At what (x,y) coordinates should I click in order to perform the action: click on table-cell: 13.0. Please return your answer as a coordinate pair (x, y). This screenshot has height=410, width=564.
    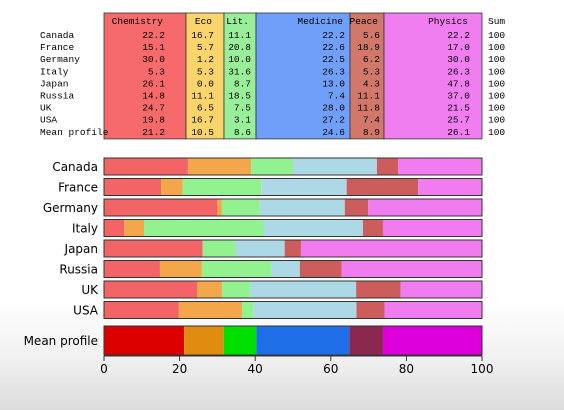
    Looking at the image, I should click on (333, 83).